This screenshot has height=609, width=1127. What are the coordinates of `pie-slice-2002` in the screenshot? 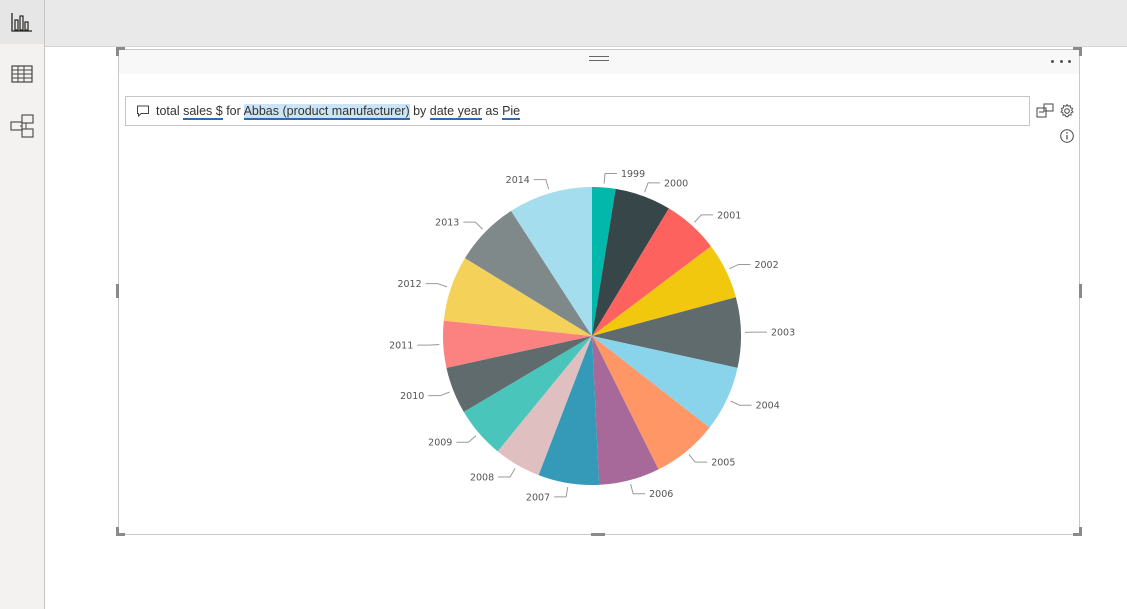 It's located at (664, 291).